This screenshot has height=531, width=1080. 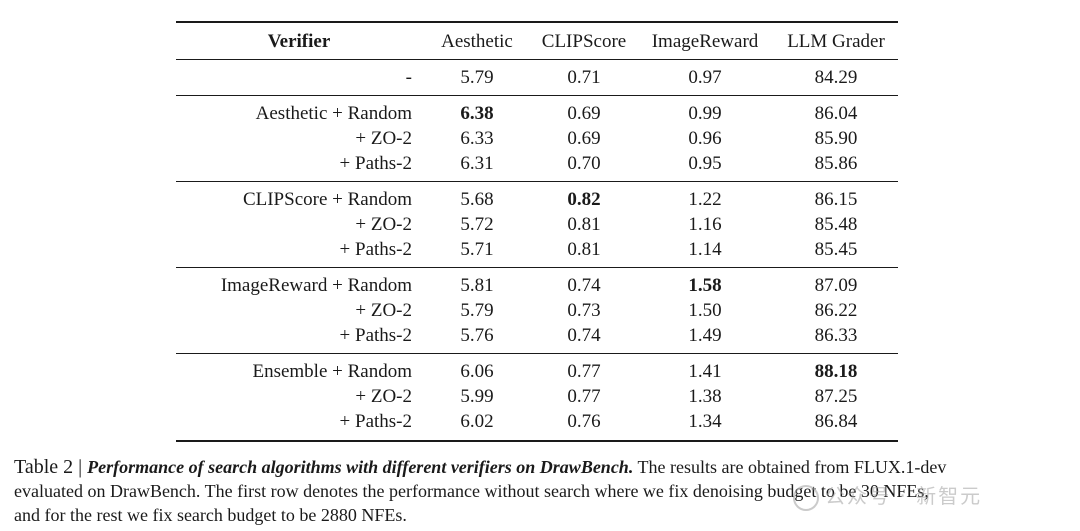 What do you see at coordinates (477, 166) in the screenshot?
I see `cell-aesthetic: 6.31` at bounding box center [477, 166].